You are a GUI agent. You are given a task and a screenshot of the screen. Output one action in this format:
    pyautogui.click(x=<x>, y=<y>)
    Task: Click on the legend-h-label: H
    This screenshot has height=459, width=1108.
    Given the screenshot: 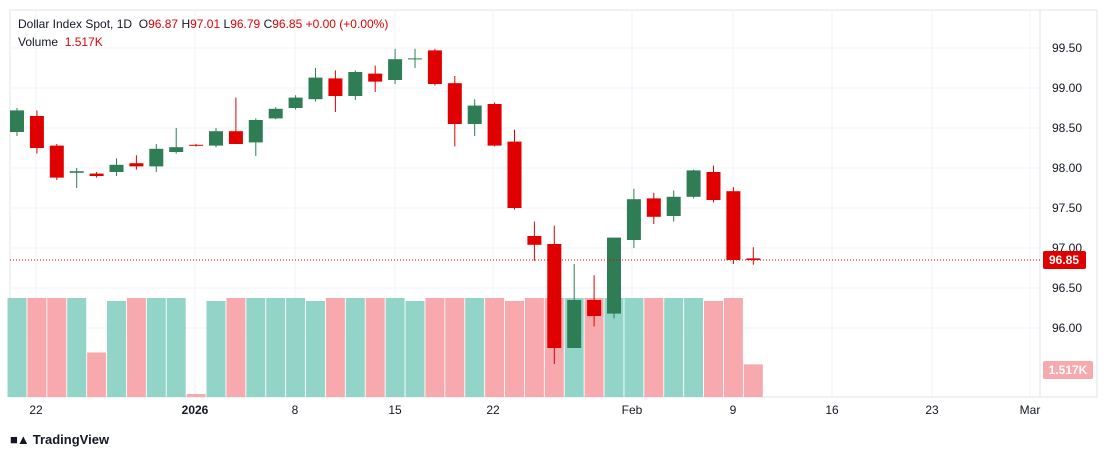 What is the action you would take?
    pyautogui.click(x=186, y=24)
    